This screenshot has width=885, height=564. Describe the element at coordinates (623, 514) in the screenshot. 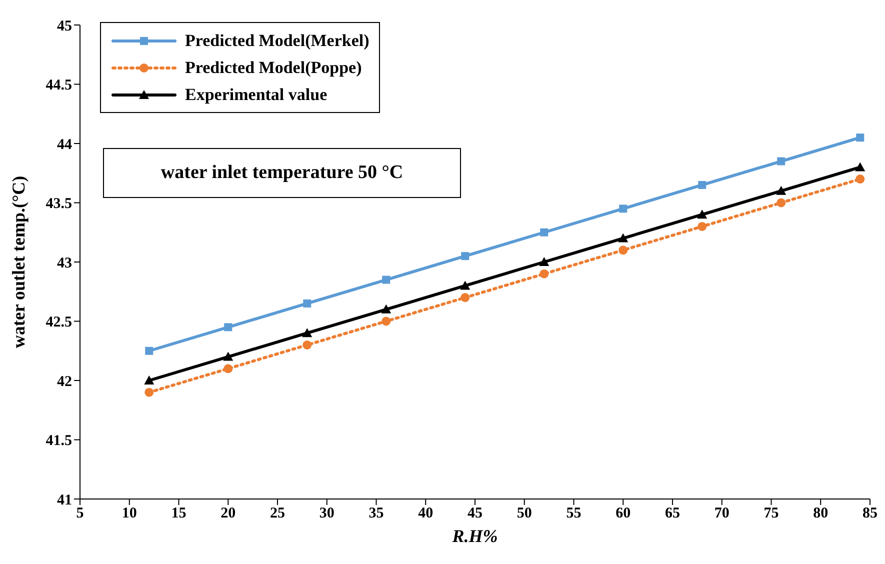

I see `x-tick-label: 60` at that location.